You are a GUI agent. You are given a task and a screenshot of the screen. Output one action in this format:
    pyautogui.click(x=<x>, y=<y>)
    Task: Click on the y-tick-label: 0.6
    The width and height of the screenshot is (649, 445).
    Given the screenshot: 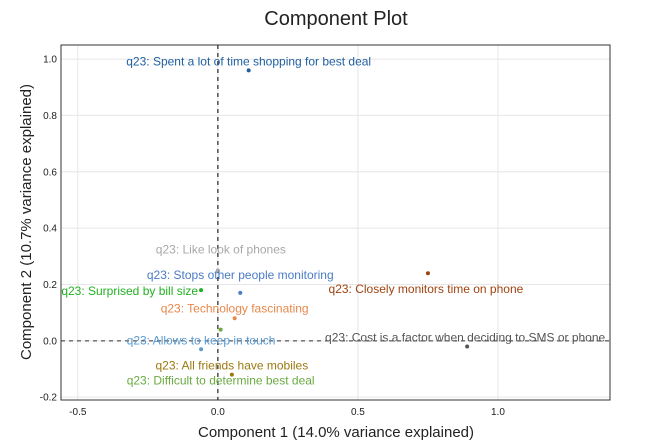 What is the action you would take?
    pyautogui.click(x=50, y=172)
    